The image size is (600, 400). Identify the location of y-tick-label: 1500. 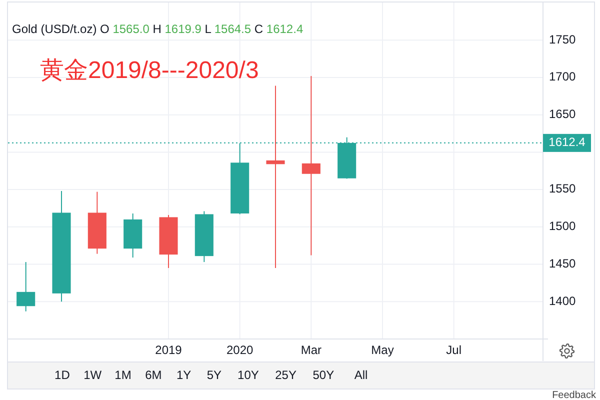
(562, 226).